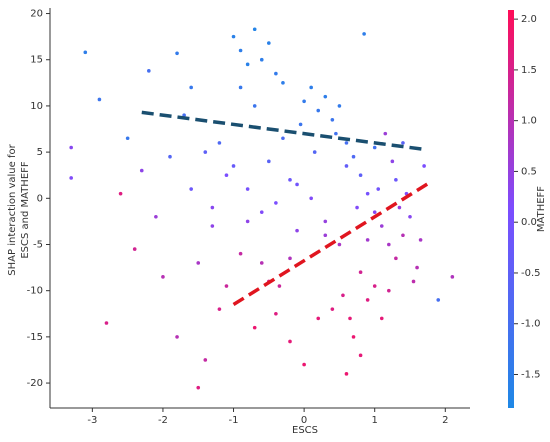  Describe the element at coordinates (283, 131) in the screenshot. I see `trend-line` at that location.